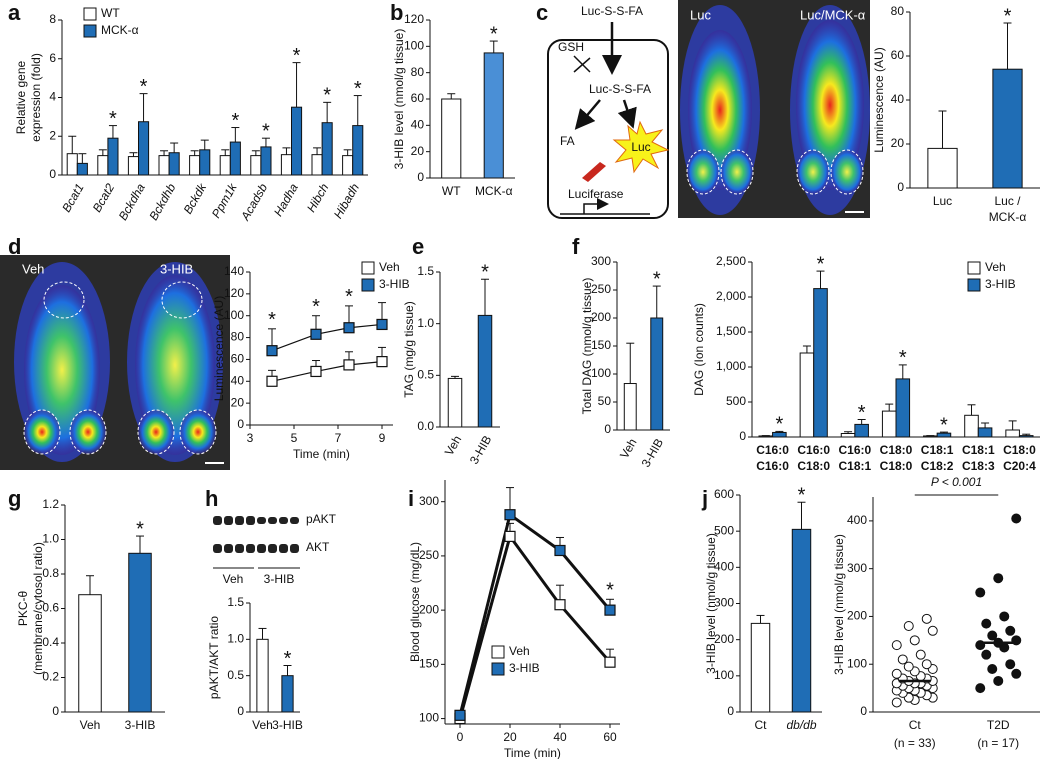 The width and height of the screenshot is (1050, 759). I want to click on panel-letter: a, so click(14, 12).